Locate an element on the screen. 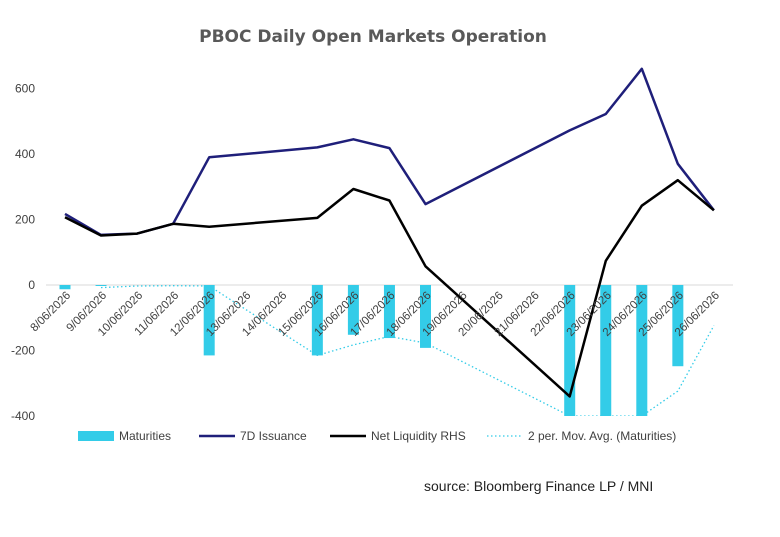 The height and width of the screenshot is (537, 780). legend-label: Maturities is located at coordinates (145, 436).